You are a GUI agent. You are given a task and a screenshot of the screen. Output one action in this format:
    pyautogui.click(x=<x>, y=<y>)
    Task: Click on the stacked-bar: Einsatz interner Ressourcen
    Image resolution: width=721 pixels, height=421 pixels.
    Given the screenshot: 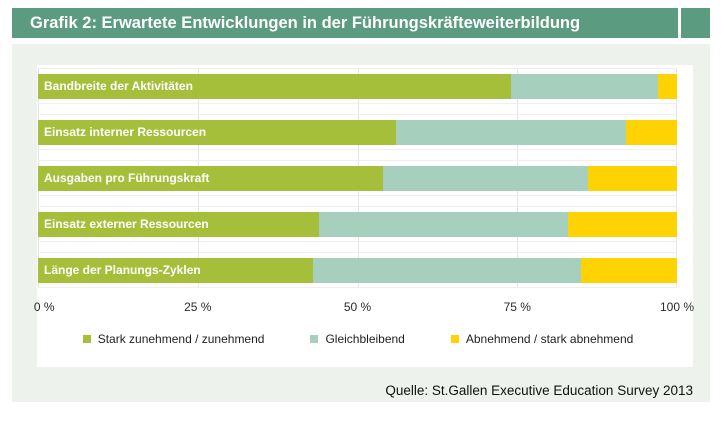 What is the action you would take?
    pyautogui.click(x=357, y=132)
    